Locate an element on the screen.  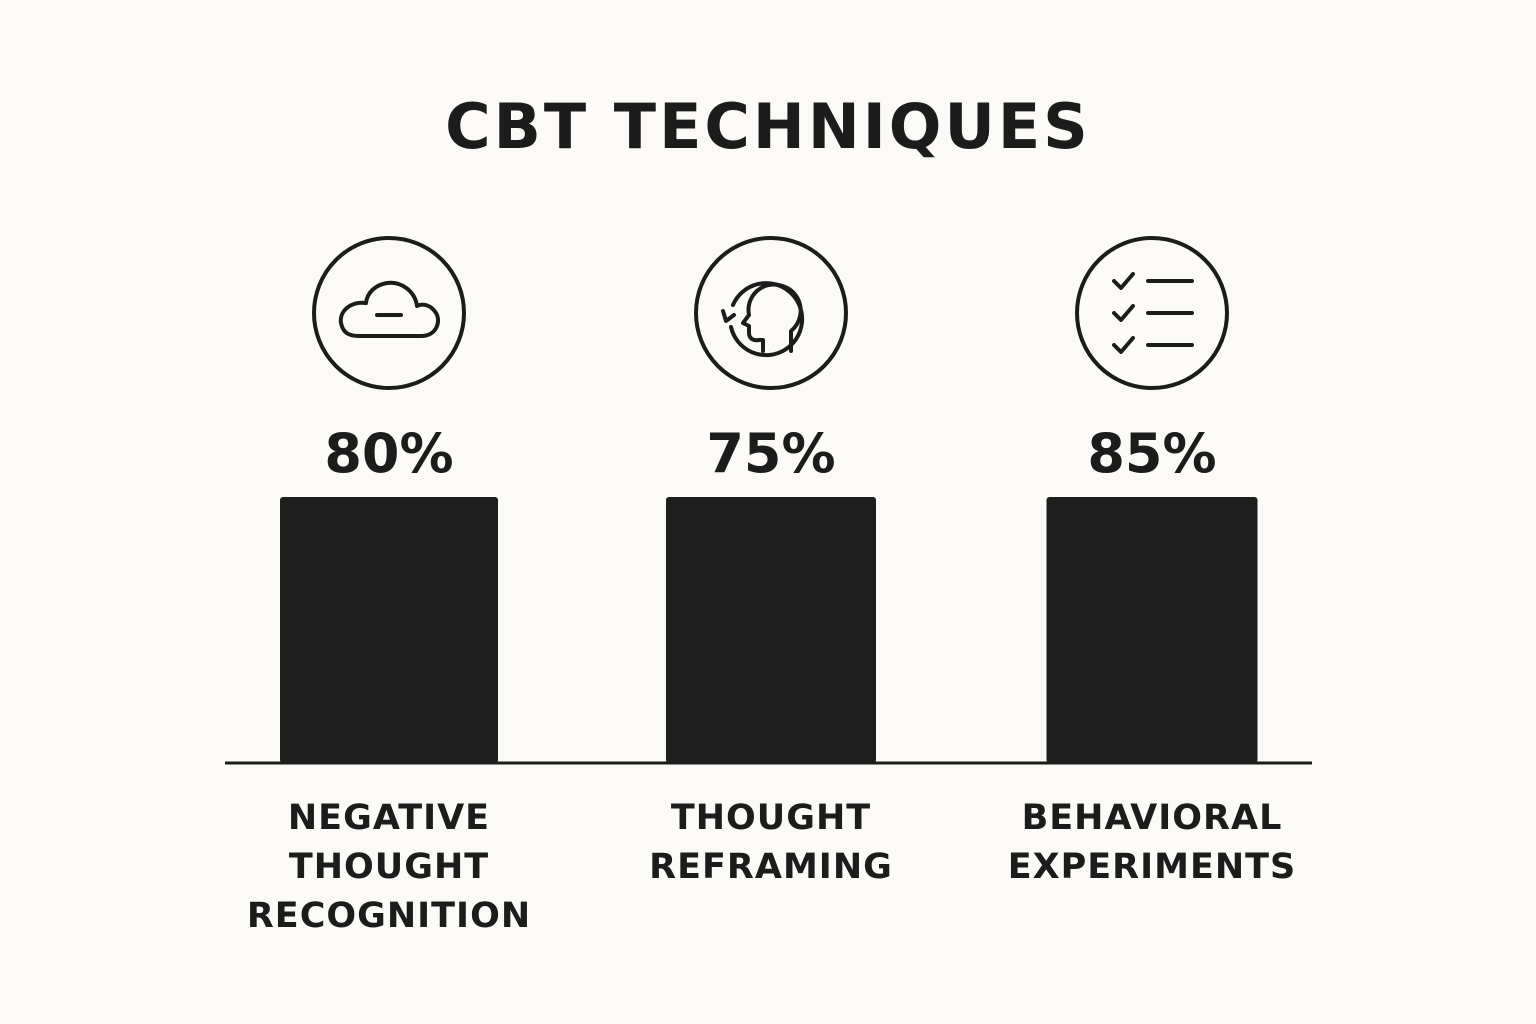
cloud-shape is located at coordinates (389, 309).